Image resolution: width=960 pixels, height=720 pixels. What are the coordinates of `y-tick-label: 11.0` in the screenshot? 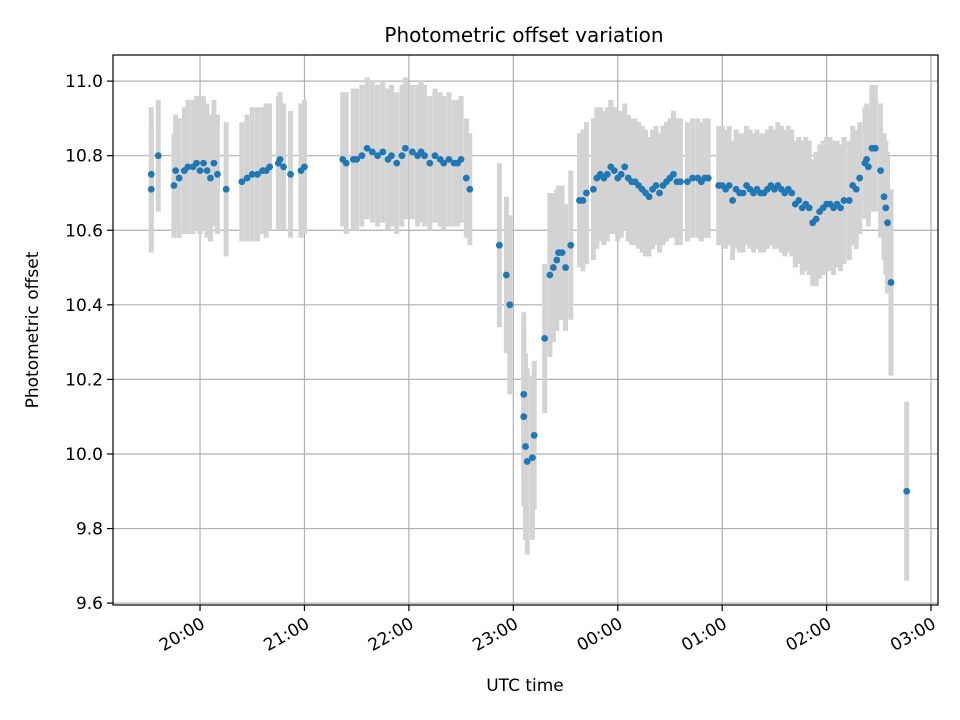 It's located at (84, 82).